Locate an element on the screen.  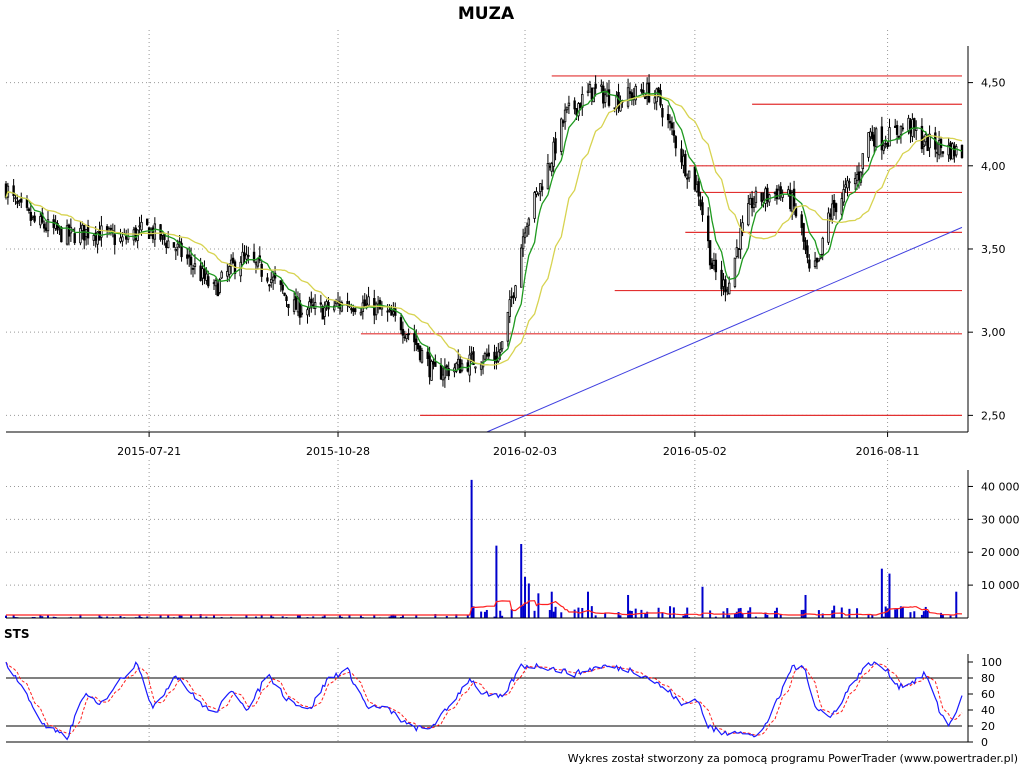
price-y-tick-label: 4,00 is located at coordinates (993, 166).